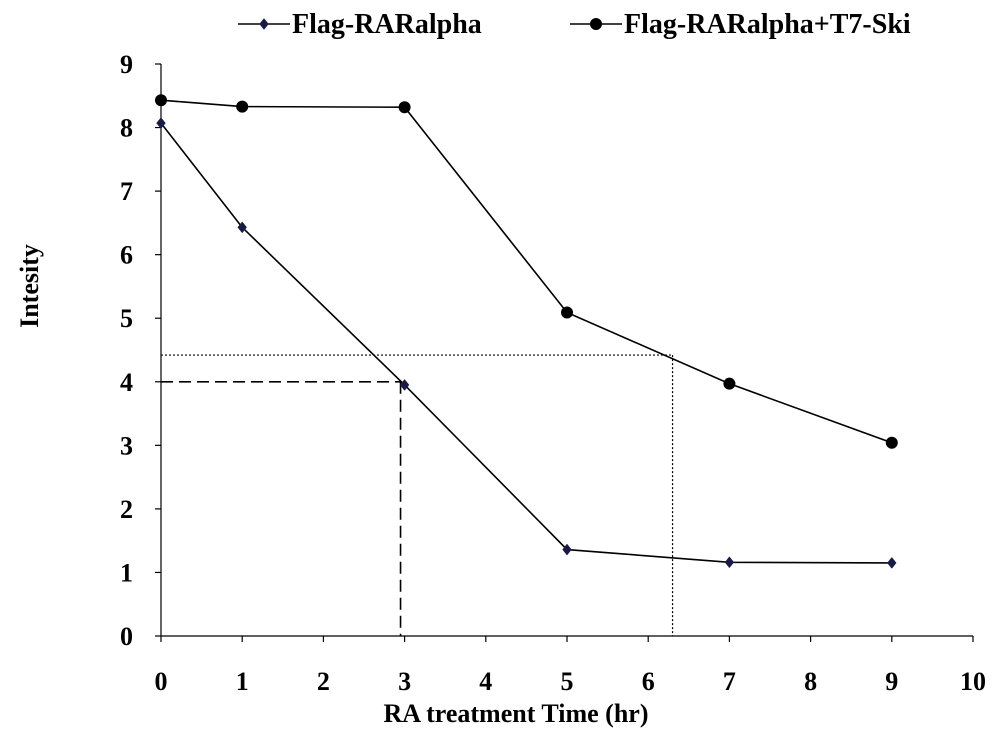  I want to click on x-tick-label: 3, so click(404, 681).